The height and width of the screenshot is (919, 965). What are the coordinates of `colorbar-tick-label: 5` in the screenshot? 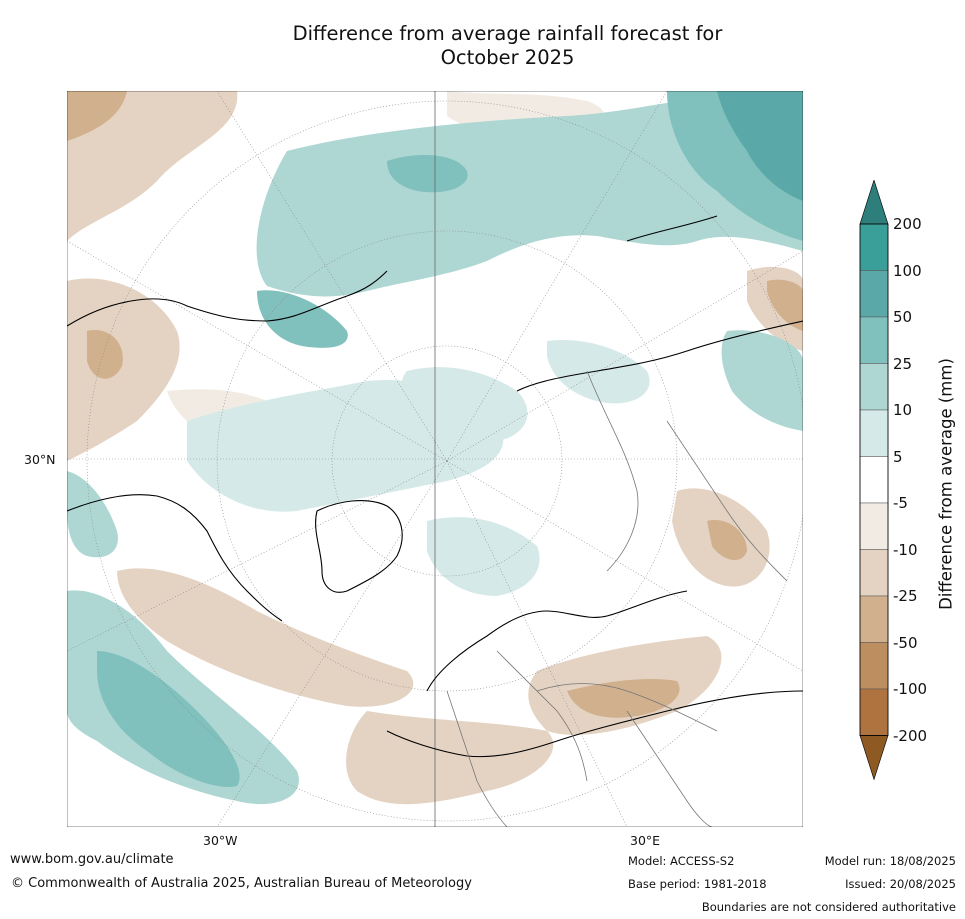 It's located at (898, 456).